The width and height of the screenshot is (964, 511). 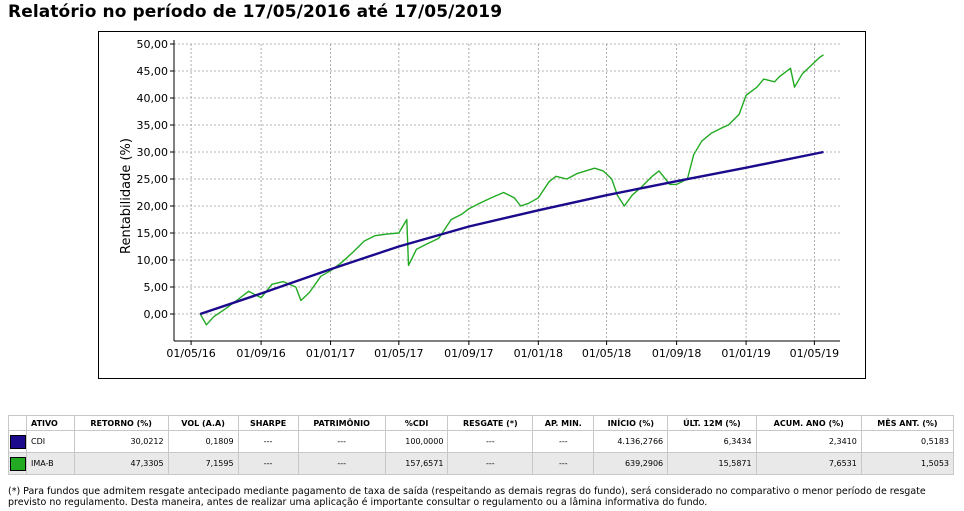 What do you see at coordinates (330, 353) in the screenshot?
I see `x-tick-label: 01/01/17` at bounding box center [330, 353].